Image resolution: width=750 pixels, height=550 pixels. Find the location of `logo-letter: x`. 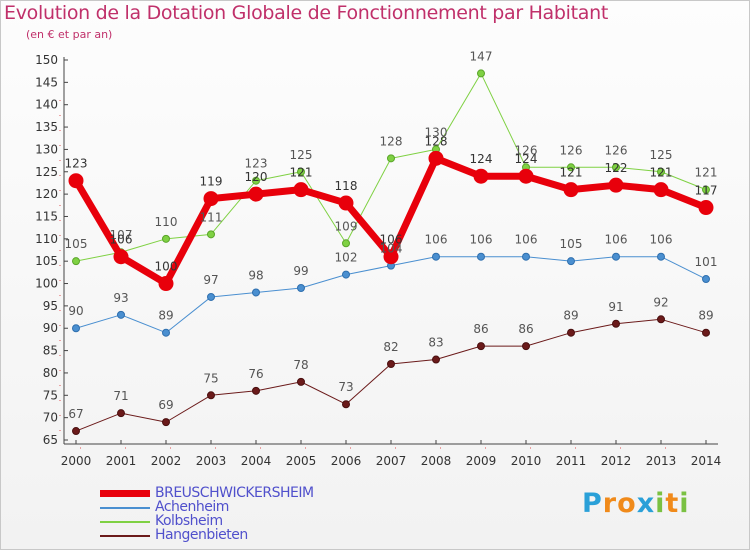

logo-letter: x is located at coordinates (646, 503).